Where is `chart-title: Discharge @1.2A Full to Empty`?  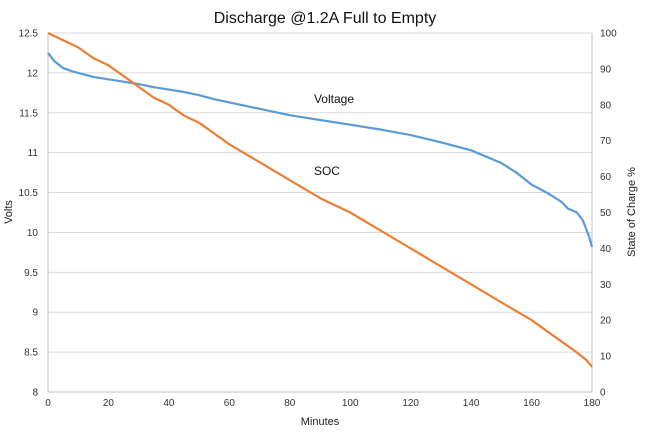 chart-title: Discharge @1.2A Full to Empty is located at coordinates (325, 18).